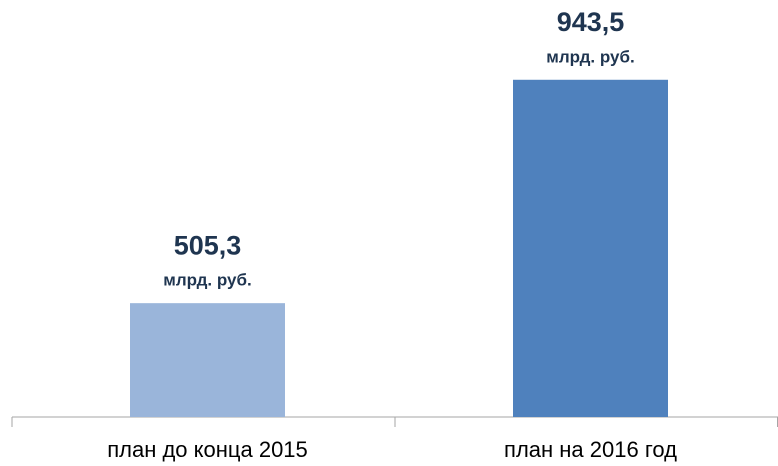 This screenshot has width=778, height=466. What do you see at coordinates (591, 22) in the screenshot?
I see `value-label: 943,5` at bounding box center [591, 22].